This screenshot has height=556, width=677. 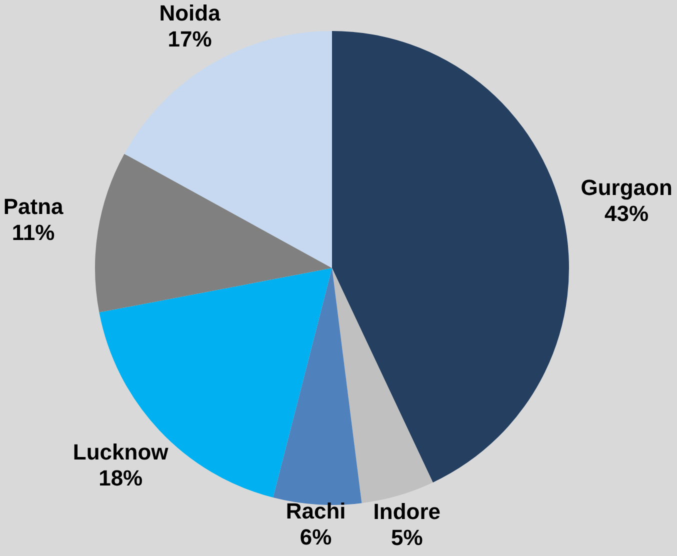 What do you see at coordinates (33, 206) in the screenshot?
I see `slice-label: Patna` at bounding box center [33, 206].